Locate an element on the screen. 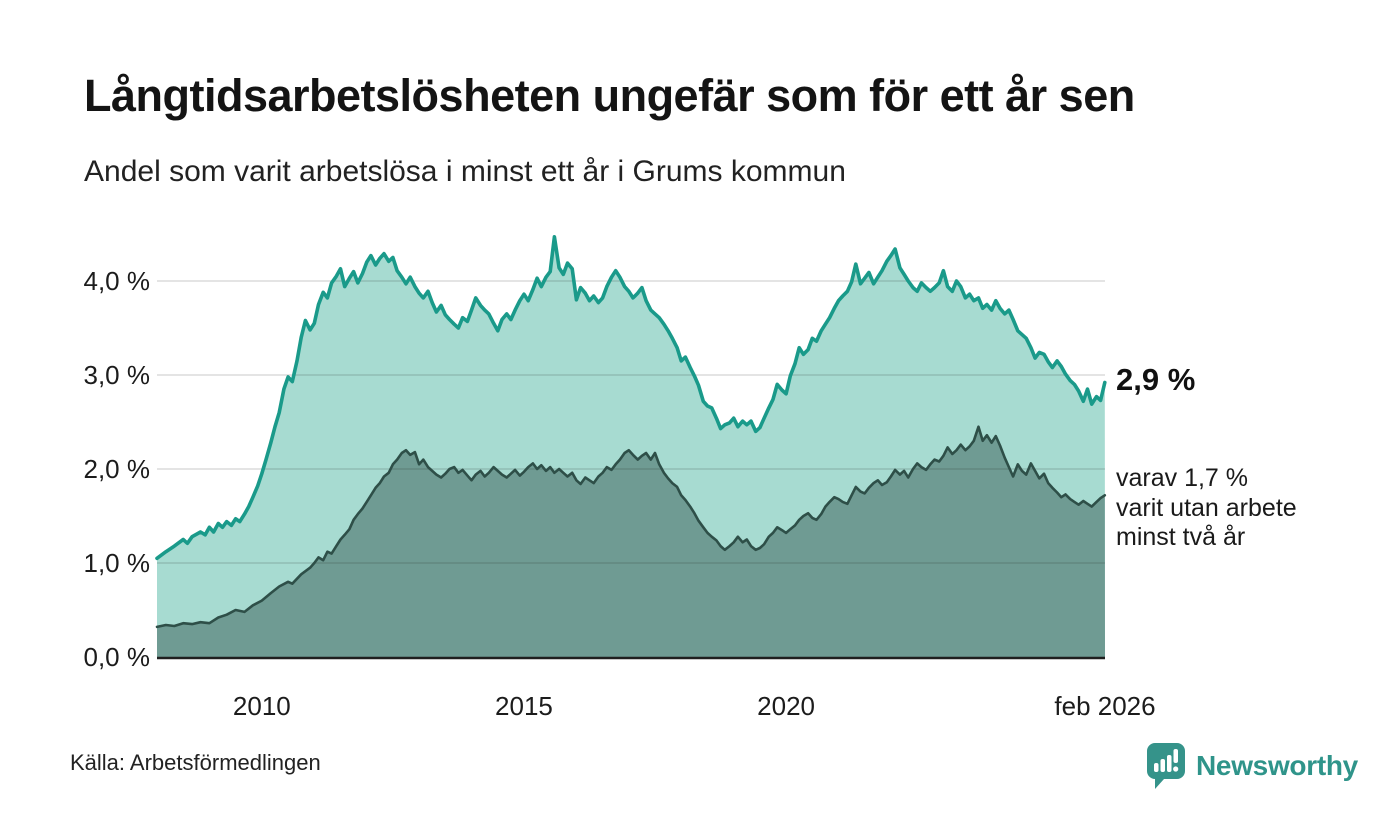  y-tick-label: 1,0 % is located at coordinates (117, 563).